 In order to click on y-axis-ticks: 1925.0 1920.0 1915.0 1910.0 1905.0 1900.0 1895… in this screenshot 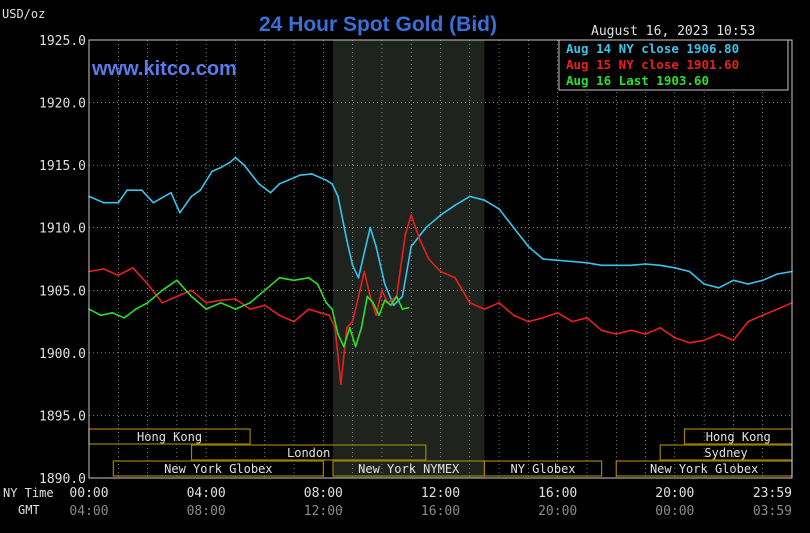, I will do `click(62, 260)`.